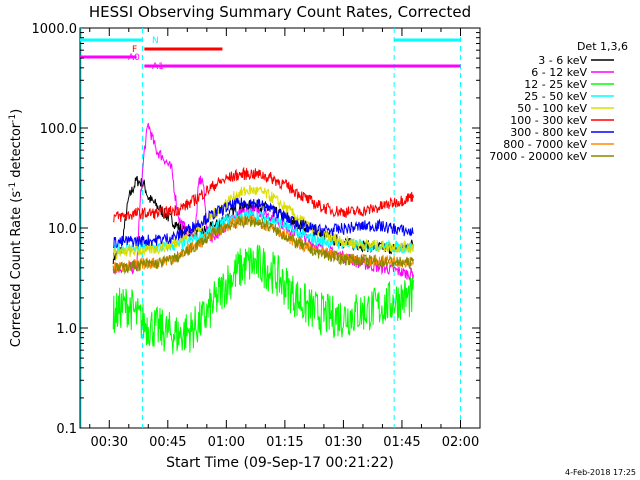 The height and width of the screenshot is (480, 640). Describe the element at coordinates (555, 96) in the screenshot. I see `legend-label-3: 25 - 50 keV` at that location.